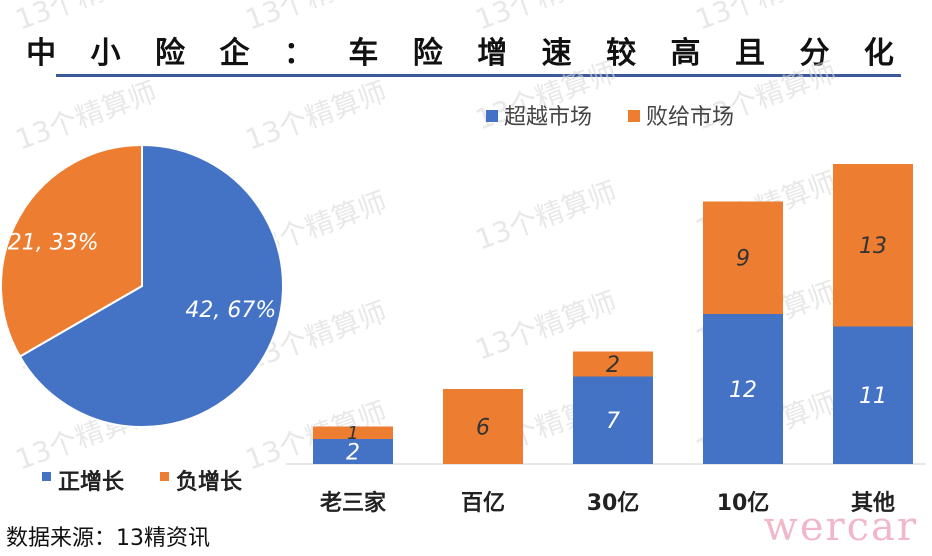 This screenshot has width=932, height=556. What do you see at coordinates (478, 75) in the screenshot?
I see `title-underline` at bounding box center [478, 75].